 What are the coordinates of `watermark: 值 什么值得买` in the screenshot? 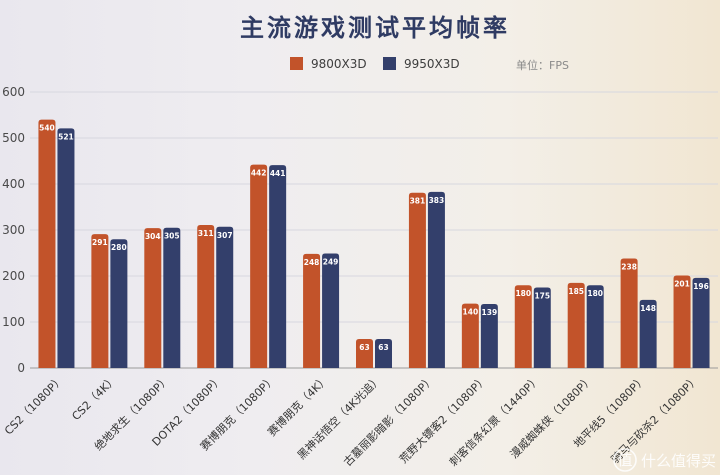 It's located at (664, 460).